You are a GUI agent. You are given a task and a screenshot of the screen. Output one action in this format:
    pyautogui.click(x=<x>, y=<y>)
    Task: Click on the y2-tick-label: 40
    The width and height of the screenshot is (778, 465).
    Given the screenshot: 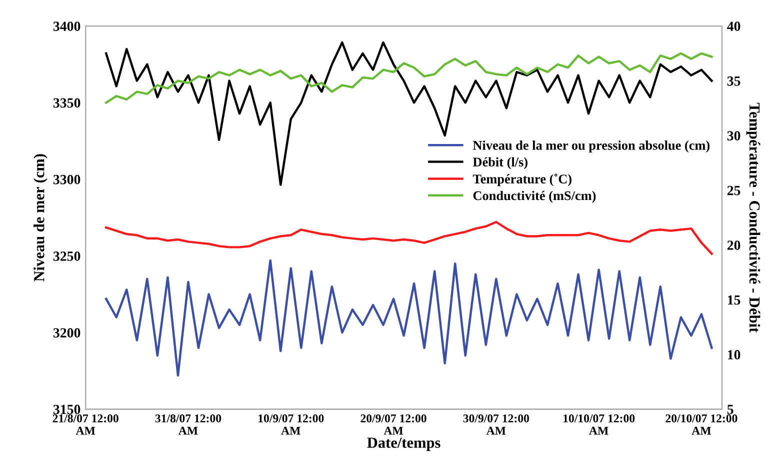 What is the action you would take?
    pyautogui.click(x=733, y=26)
    